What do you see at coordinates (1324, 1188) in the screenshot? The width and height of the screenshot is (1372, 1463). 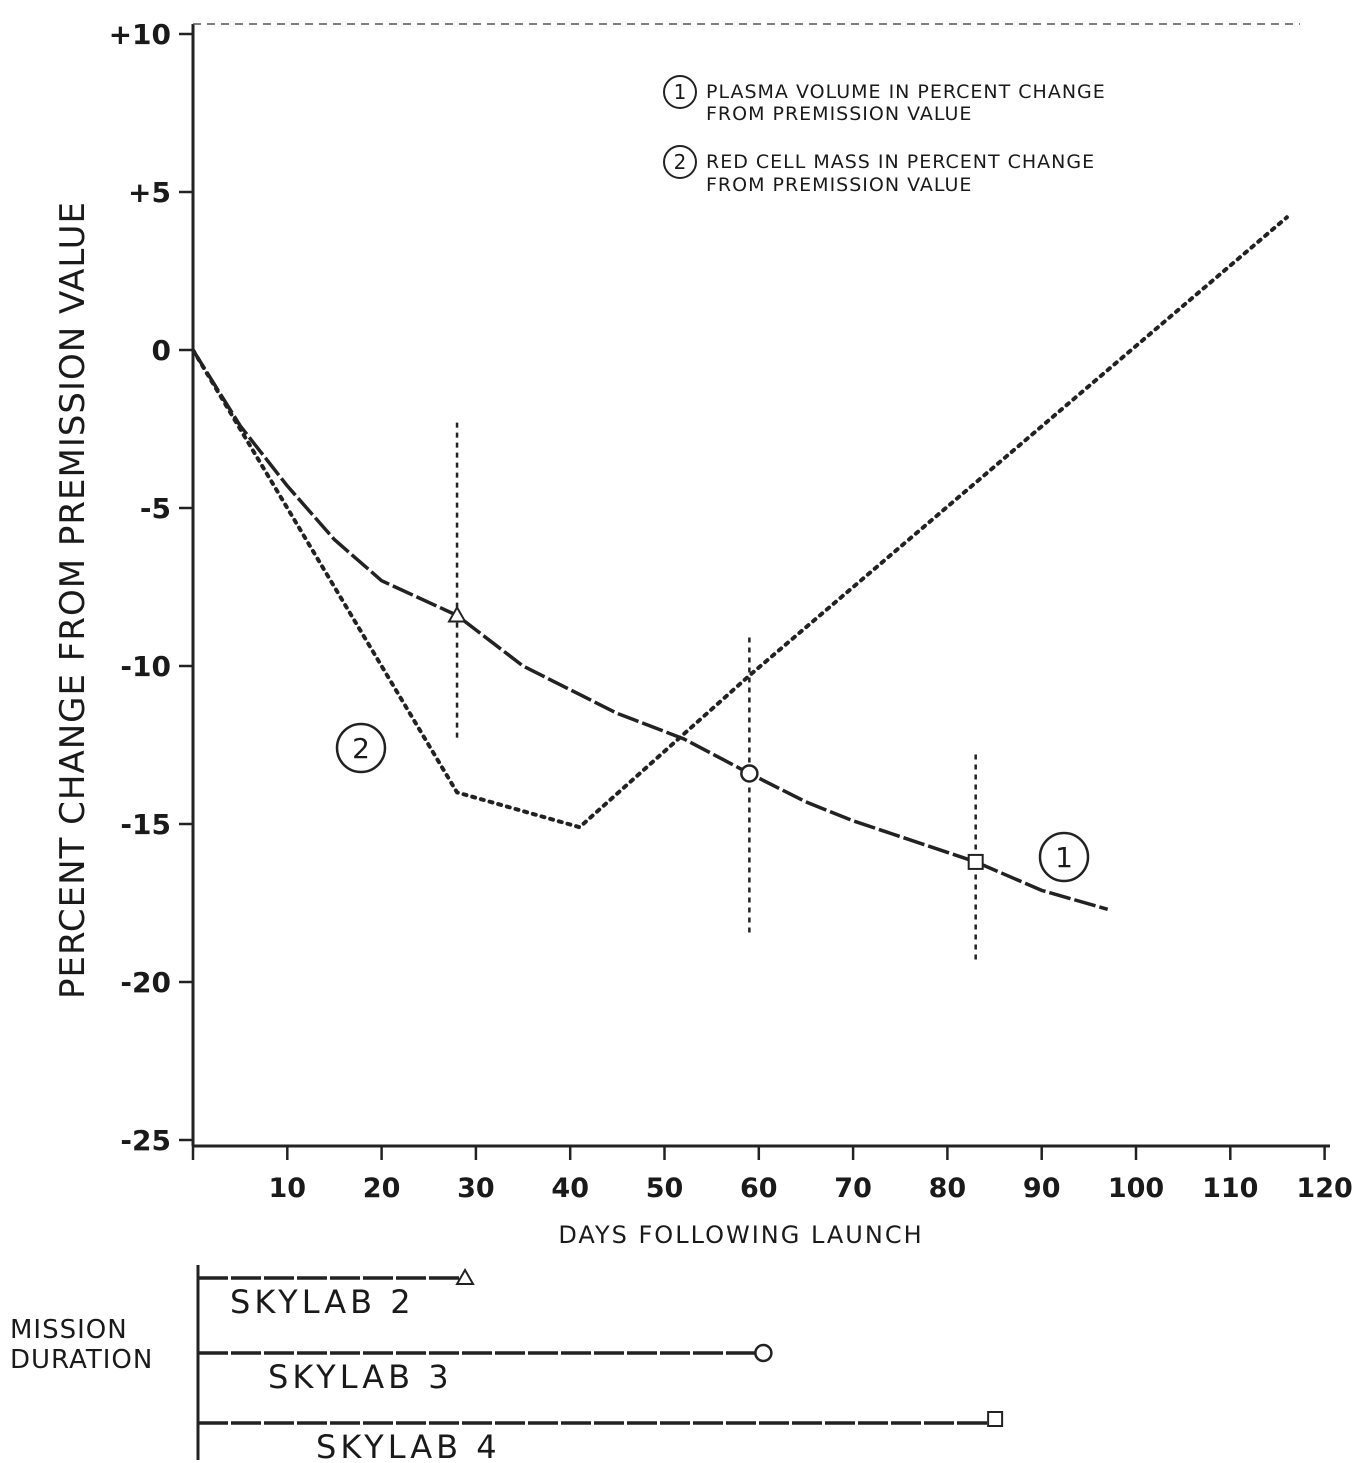 I see `x-tick-label: 120` at bounding box center [1324, 1188].